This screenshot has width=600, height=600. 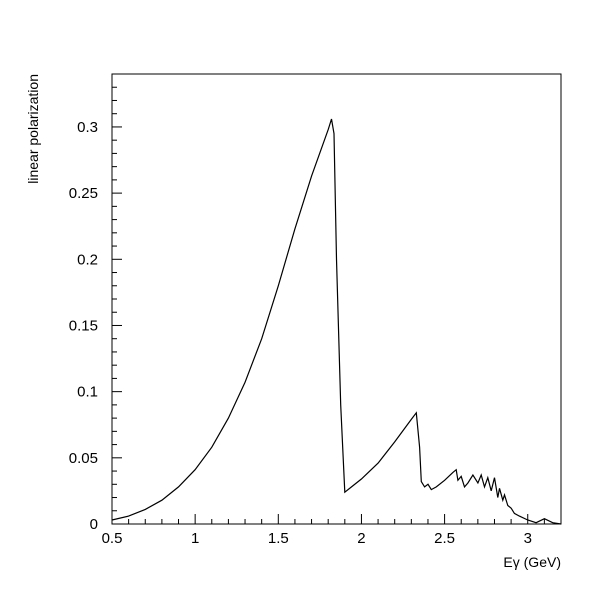 I want to click on y-axis-label: linear polarization, so click(x=33, y=129).